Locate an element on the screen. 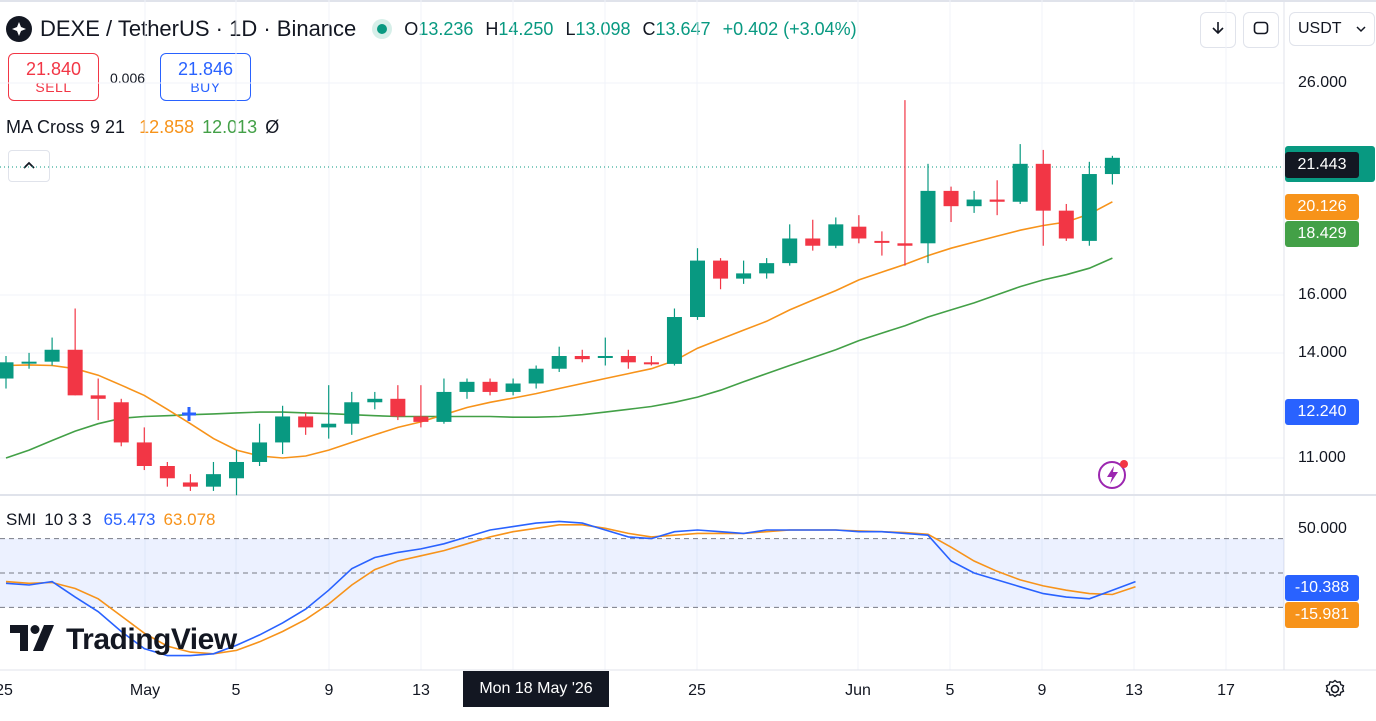  tradingview-logo-text: TradingView is located at coordinates (151, 639).